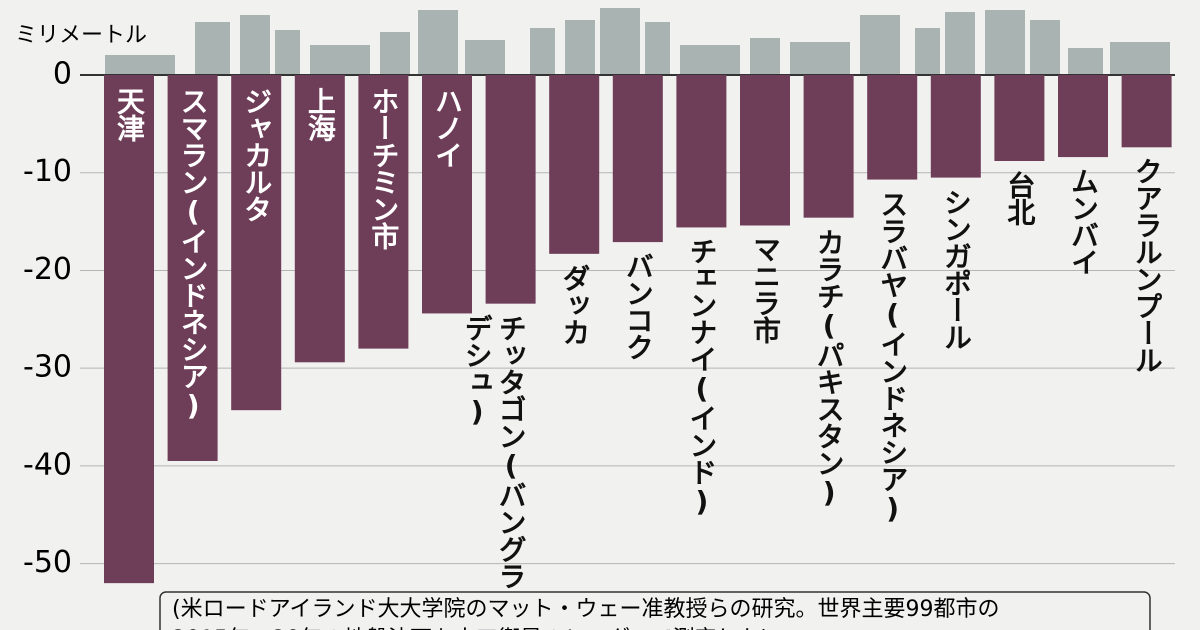 This screenshot has height=630, width=1200. What do you see at coordinates (893, 356) in the screenshot?
I see `category-label: スラバヤ(インドネシア)` at bounding box center [893, 356].